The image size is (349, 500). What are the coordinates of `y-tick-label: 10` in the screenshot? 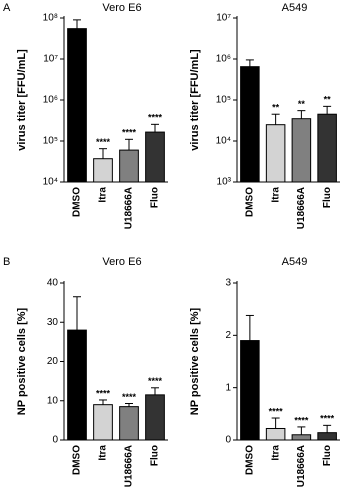 It's located at (53, 400).